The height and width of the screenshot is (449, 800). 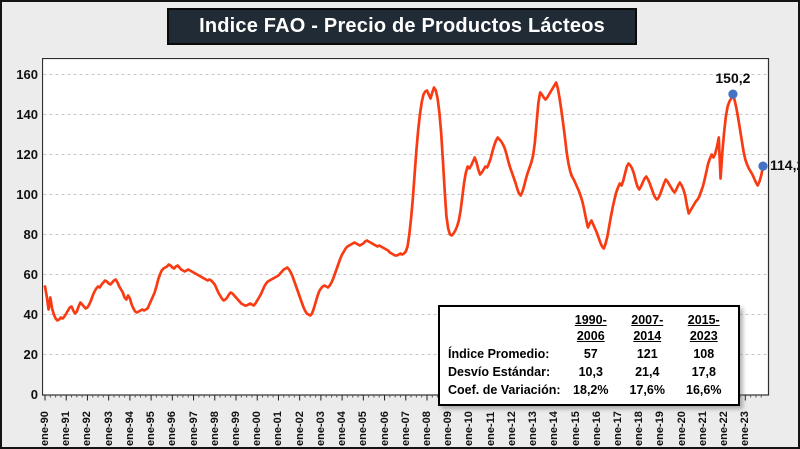 I want to click on x-tick-label-ene-93: ene-93, so click(x=108, y=428).